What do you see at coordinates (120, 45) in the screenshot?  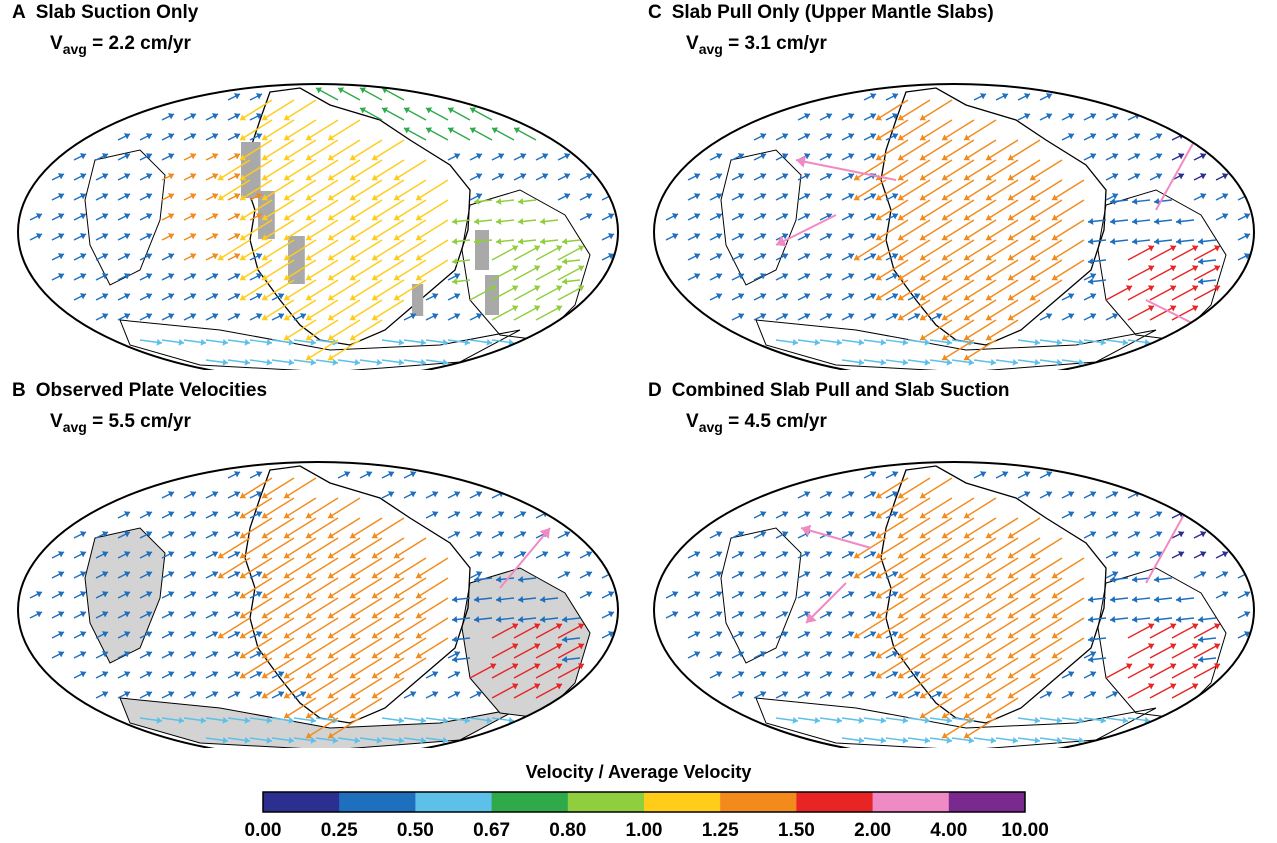 I see `vavg-label: Vavg = 2.2 cm/yr` at bounding box center [120, 45].